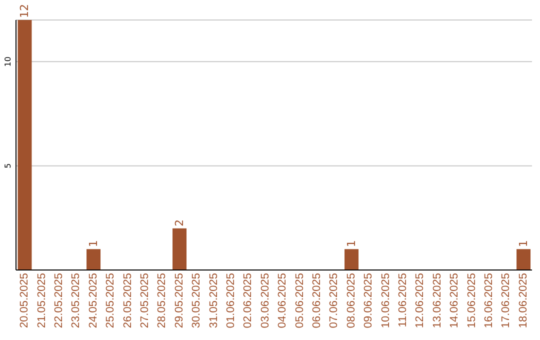 This screenshot has width=540, height=340. What do you see at coordinates (59, 300) in the screenshot?
I see `x-tick-label: 22.05.2025` at bounding box center [59, 300].